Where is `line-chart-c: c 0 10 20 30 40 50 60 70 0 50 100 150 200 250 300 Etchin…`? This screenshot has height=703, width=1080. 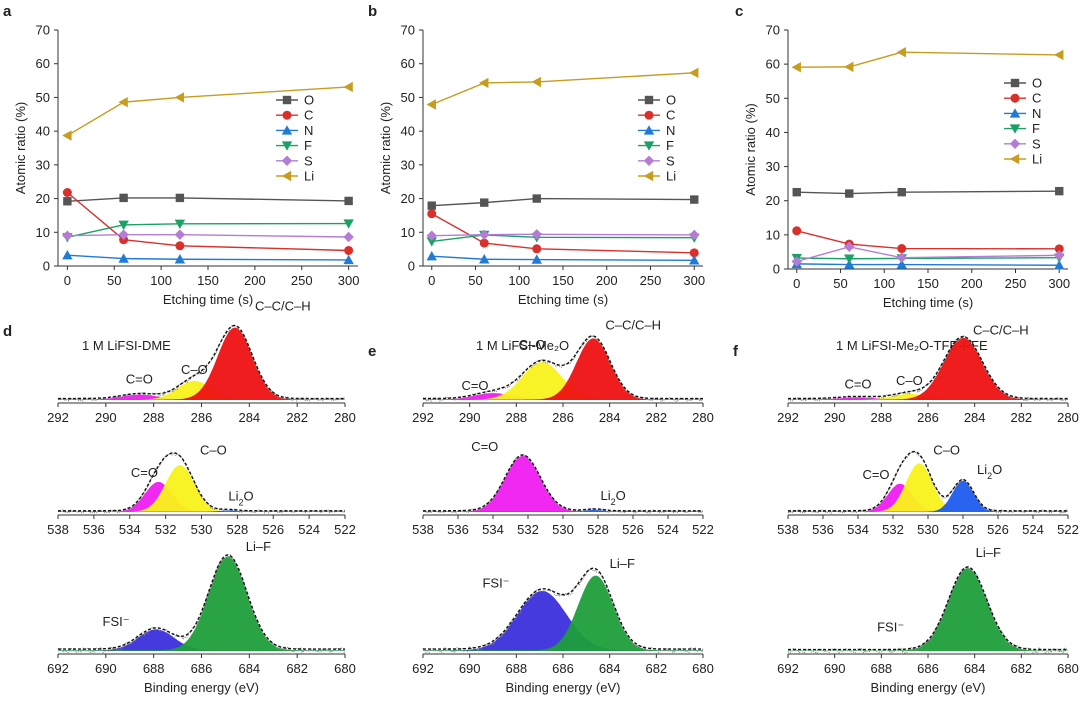
line-chart-c: c 0 10 20 30 40 50 60 70 0 50 100 150 200 250 300 Etchin… is located at coordinates (902, 156).